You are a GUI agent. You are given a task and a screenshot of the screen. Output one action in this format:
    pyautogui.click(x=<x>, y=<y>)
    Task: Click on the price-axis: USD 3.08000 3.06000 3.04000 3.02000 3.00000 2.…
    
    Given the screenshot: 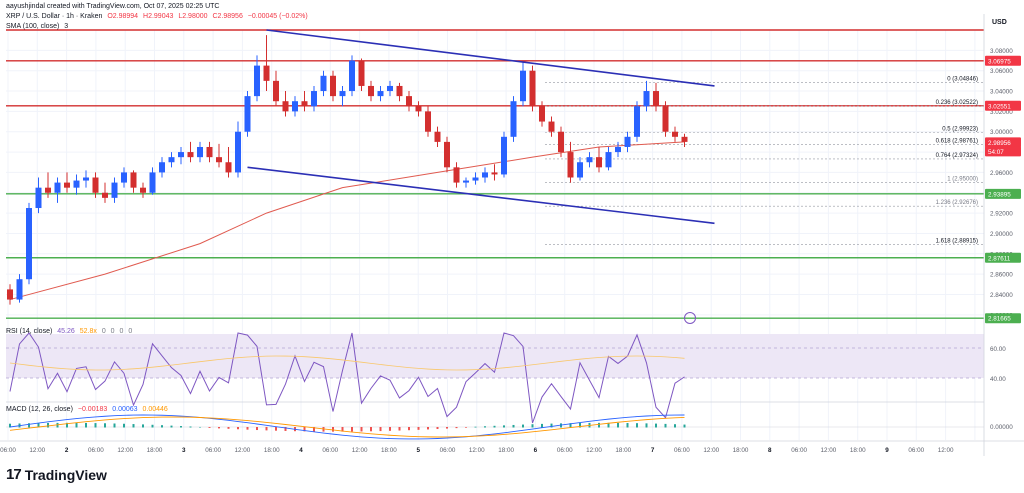 What is the action you would take?
    pyautogui.click(x=1002, y=235)
    